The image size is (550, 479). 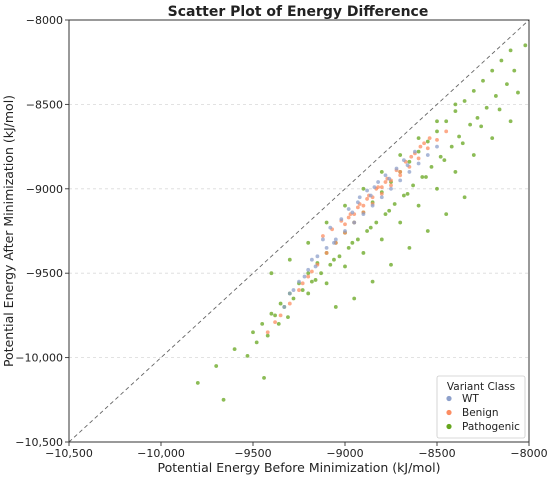 I want to click on y-tick-label-1: −10,000, so click(x=39, y=358).